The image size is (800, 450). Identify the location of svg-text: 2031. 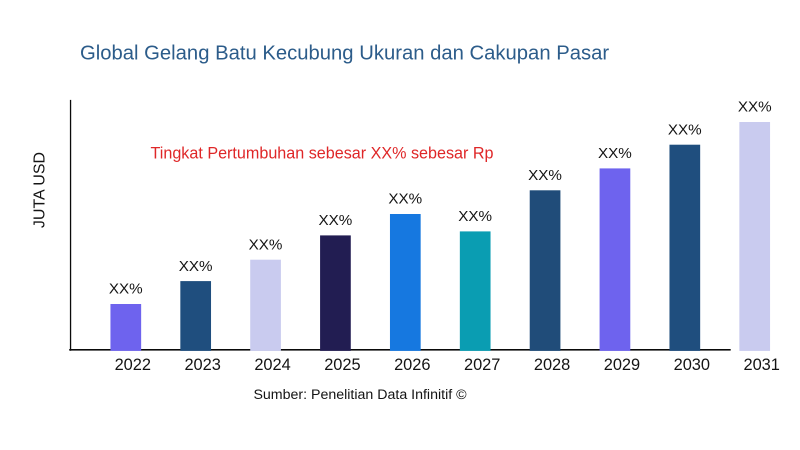
(761, 365).